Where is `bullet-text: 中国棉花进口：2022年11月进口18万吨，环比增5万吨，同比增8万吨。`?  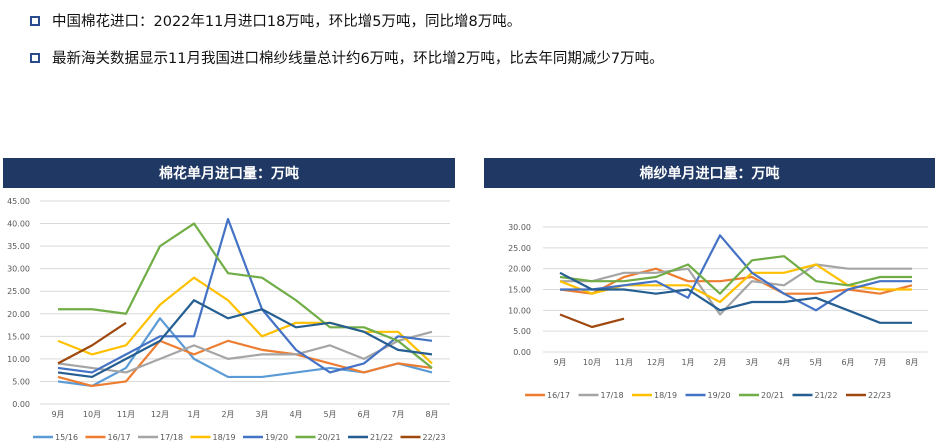
bullet-text: 中国棉花进口：2022年11月进口18万吨，环比增5万吨，同比增8万吨。 is located at coordinates (287, 22).